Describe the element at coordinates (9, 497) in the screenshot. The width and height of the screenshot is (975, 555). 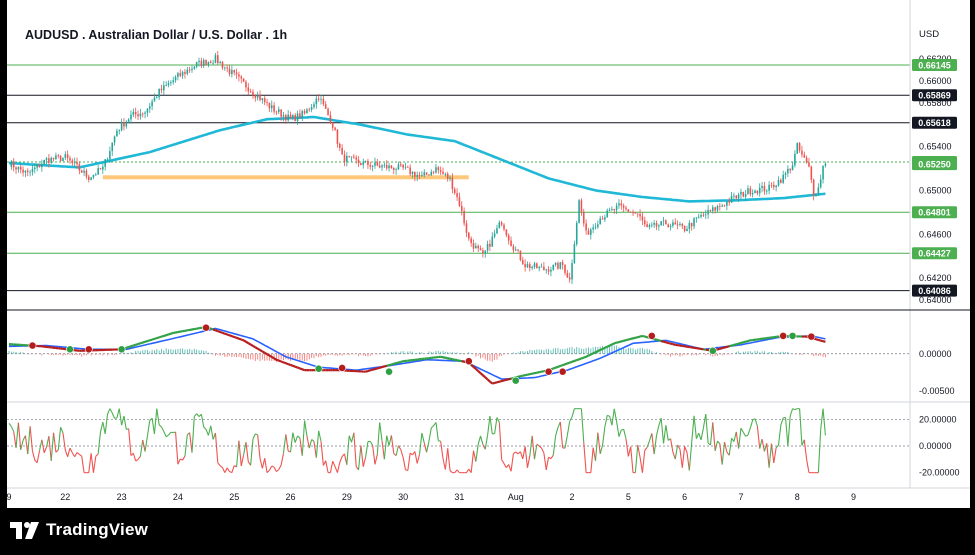
I see `time-tick-label: 9` at that location.